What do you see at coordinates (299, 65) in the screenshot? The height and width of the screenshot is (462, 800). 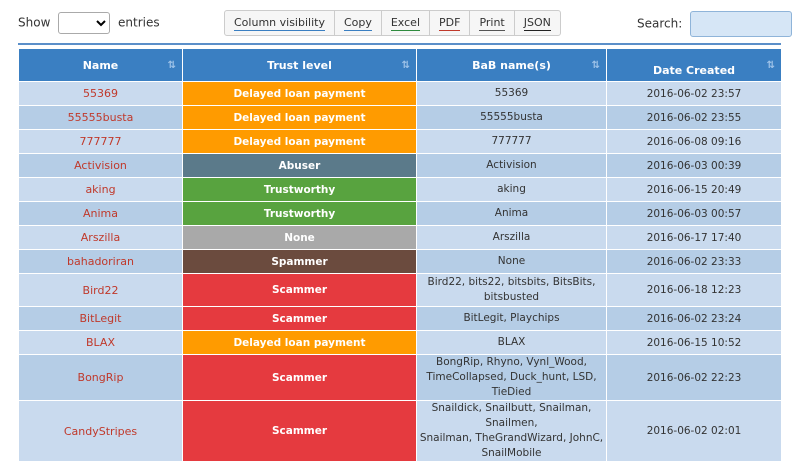 I see `column-header-trust-level: Trust level ⇅` at bounding box center [299, 65].